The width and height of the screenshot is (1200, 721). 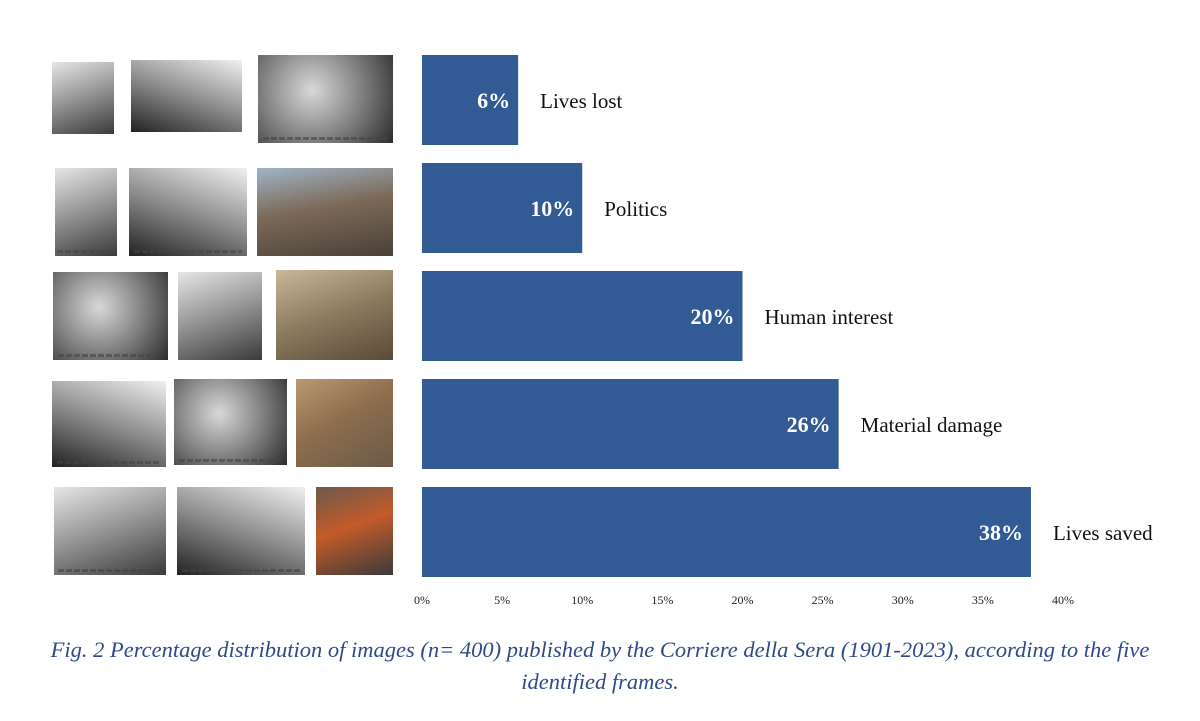 I want to click on value-label-human-interest: 20%, so click(x=713, y=316).